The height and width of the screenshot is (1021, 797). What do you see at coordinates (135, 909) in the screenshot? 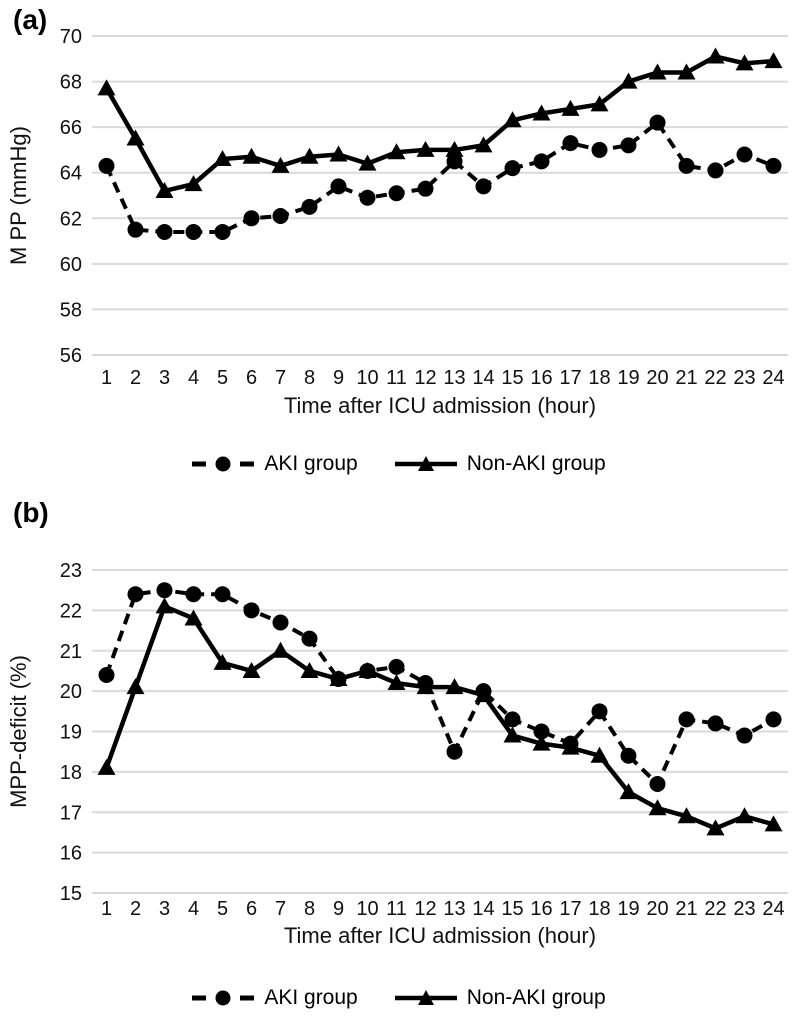
I see `x-tick-label: 2` at bounding box center [135, 909].